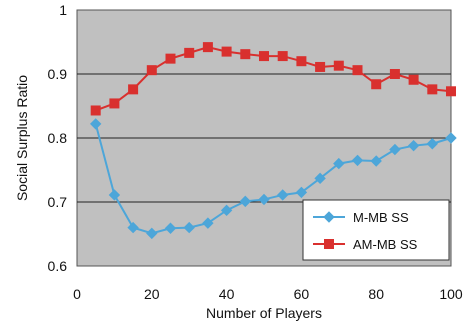 The height and width of the screenshot is (326, 472). I want to click on legend-item: AM-MB SS, so click(365, 244).